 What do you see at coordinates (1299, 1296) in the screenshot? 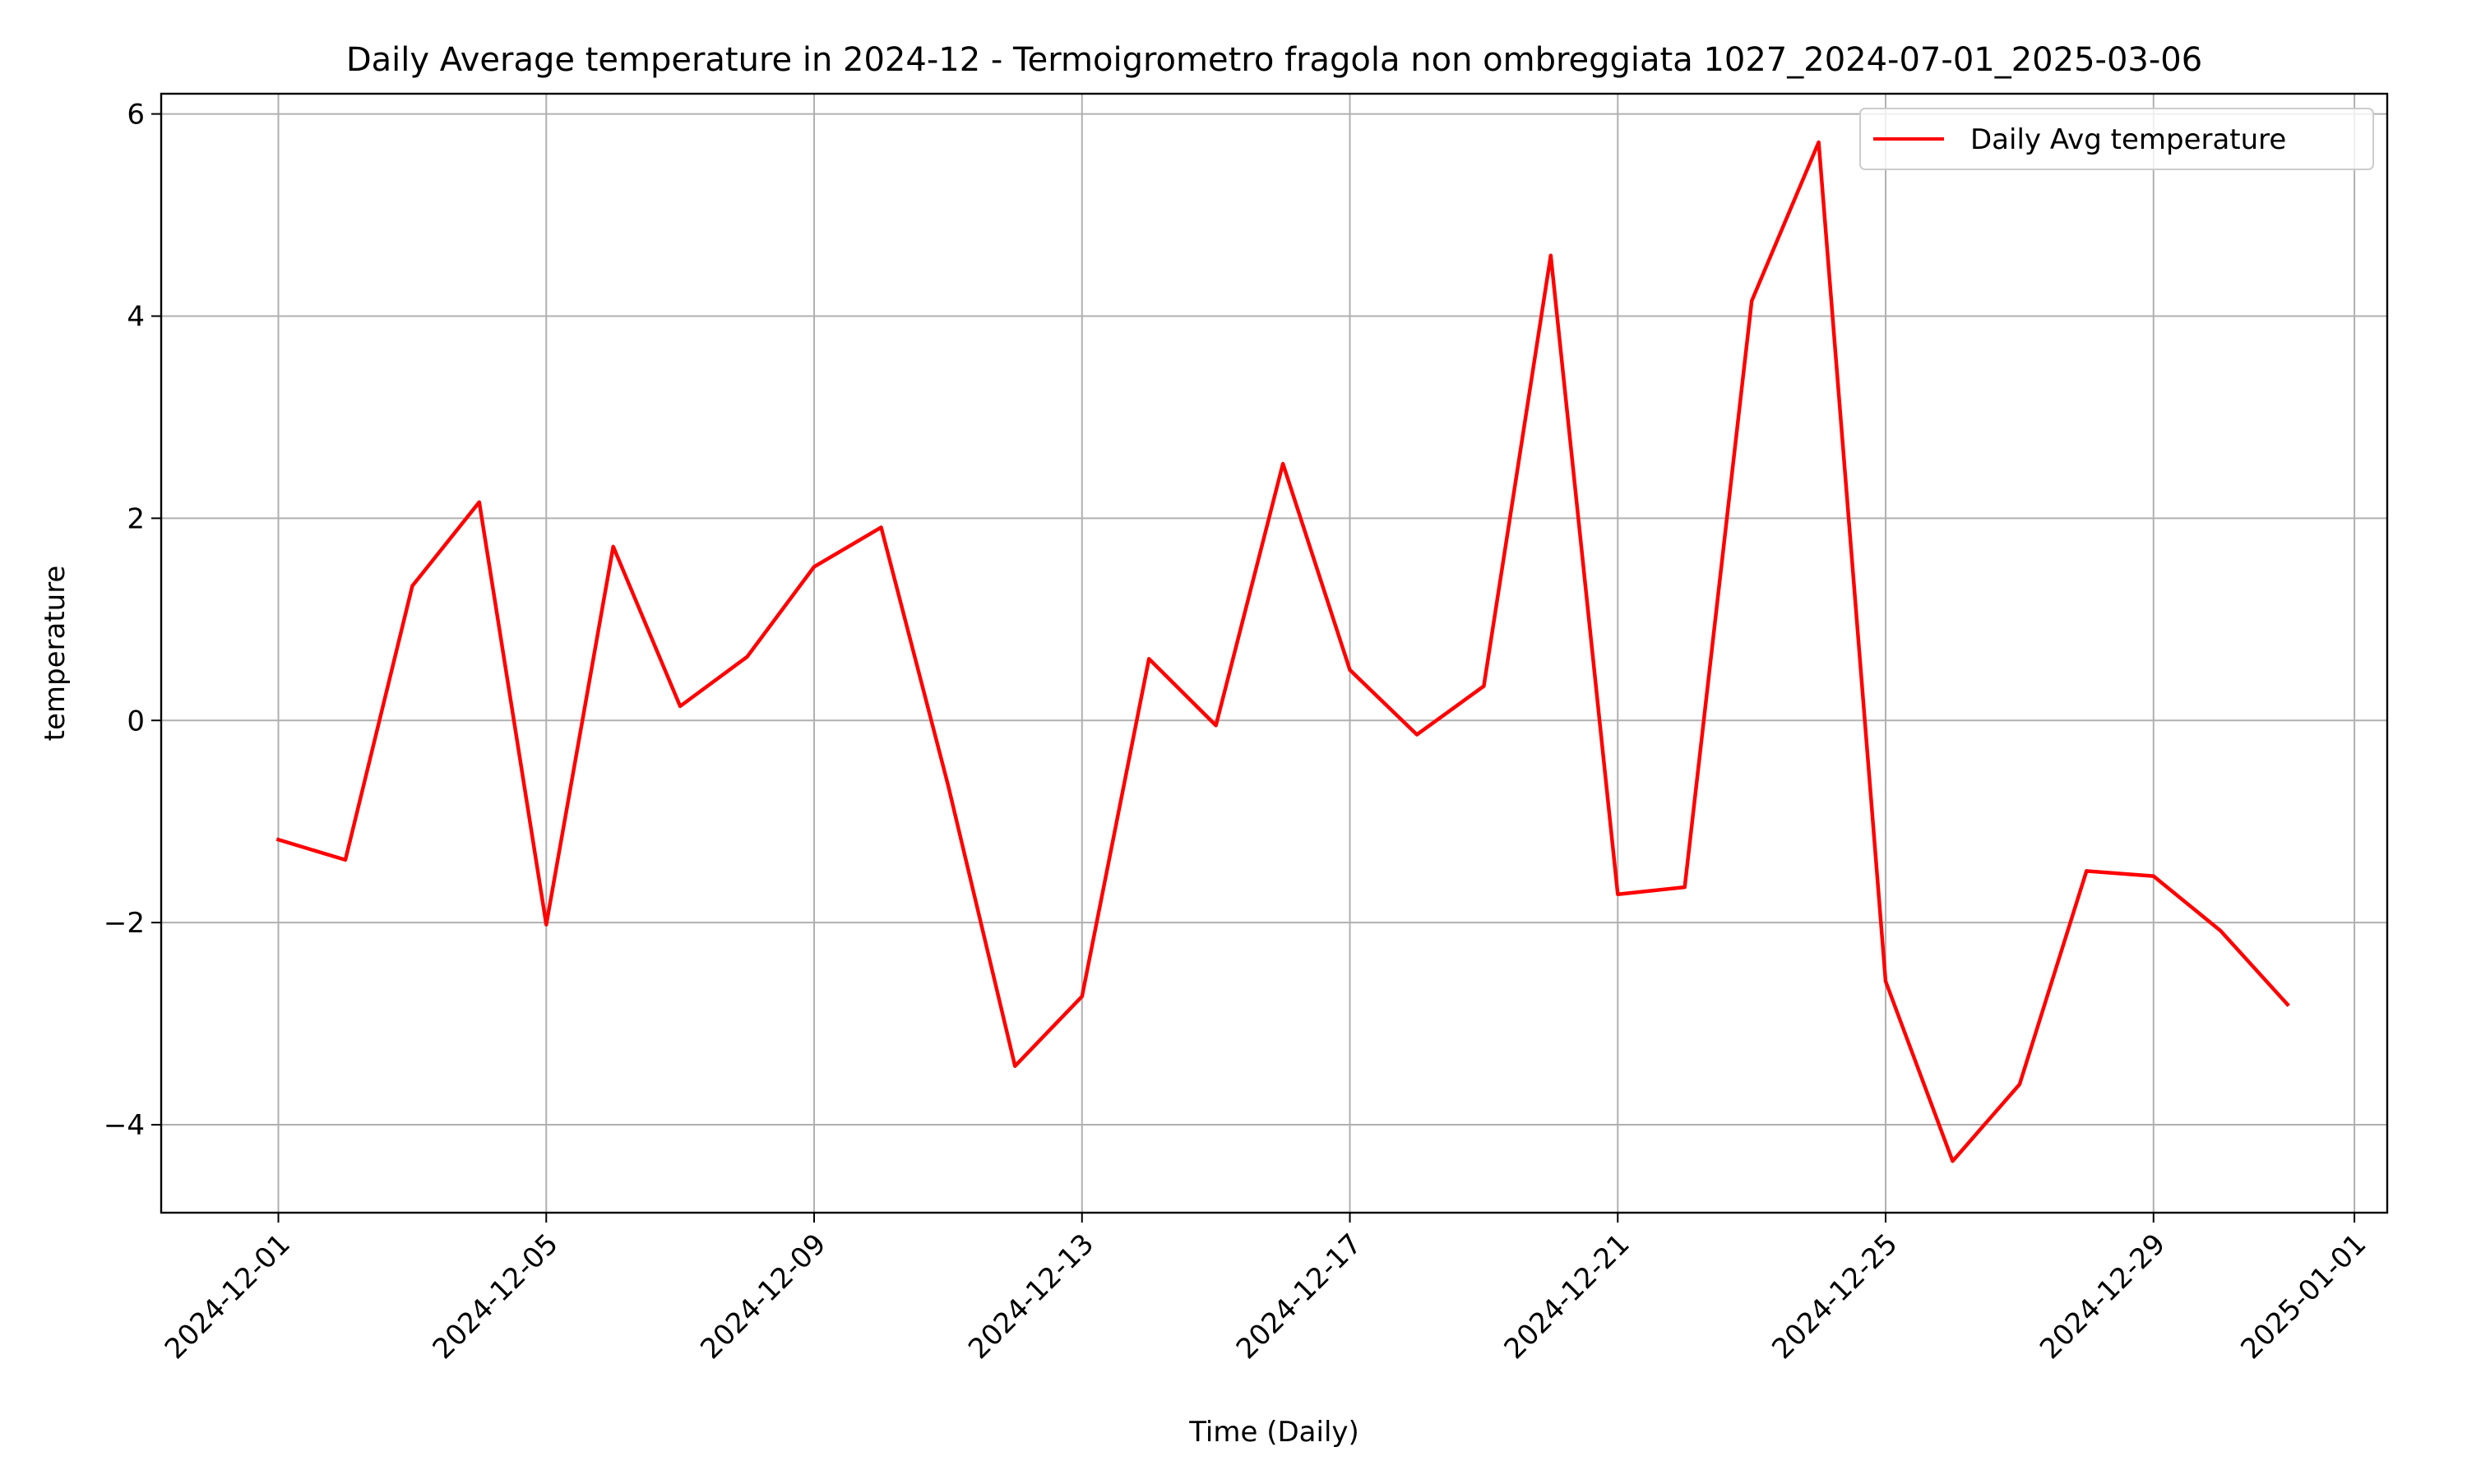
I see `x-tick-label: 2024-12-17` at bounding box center [1299, 1296].